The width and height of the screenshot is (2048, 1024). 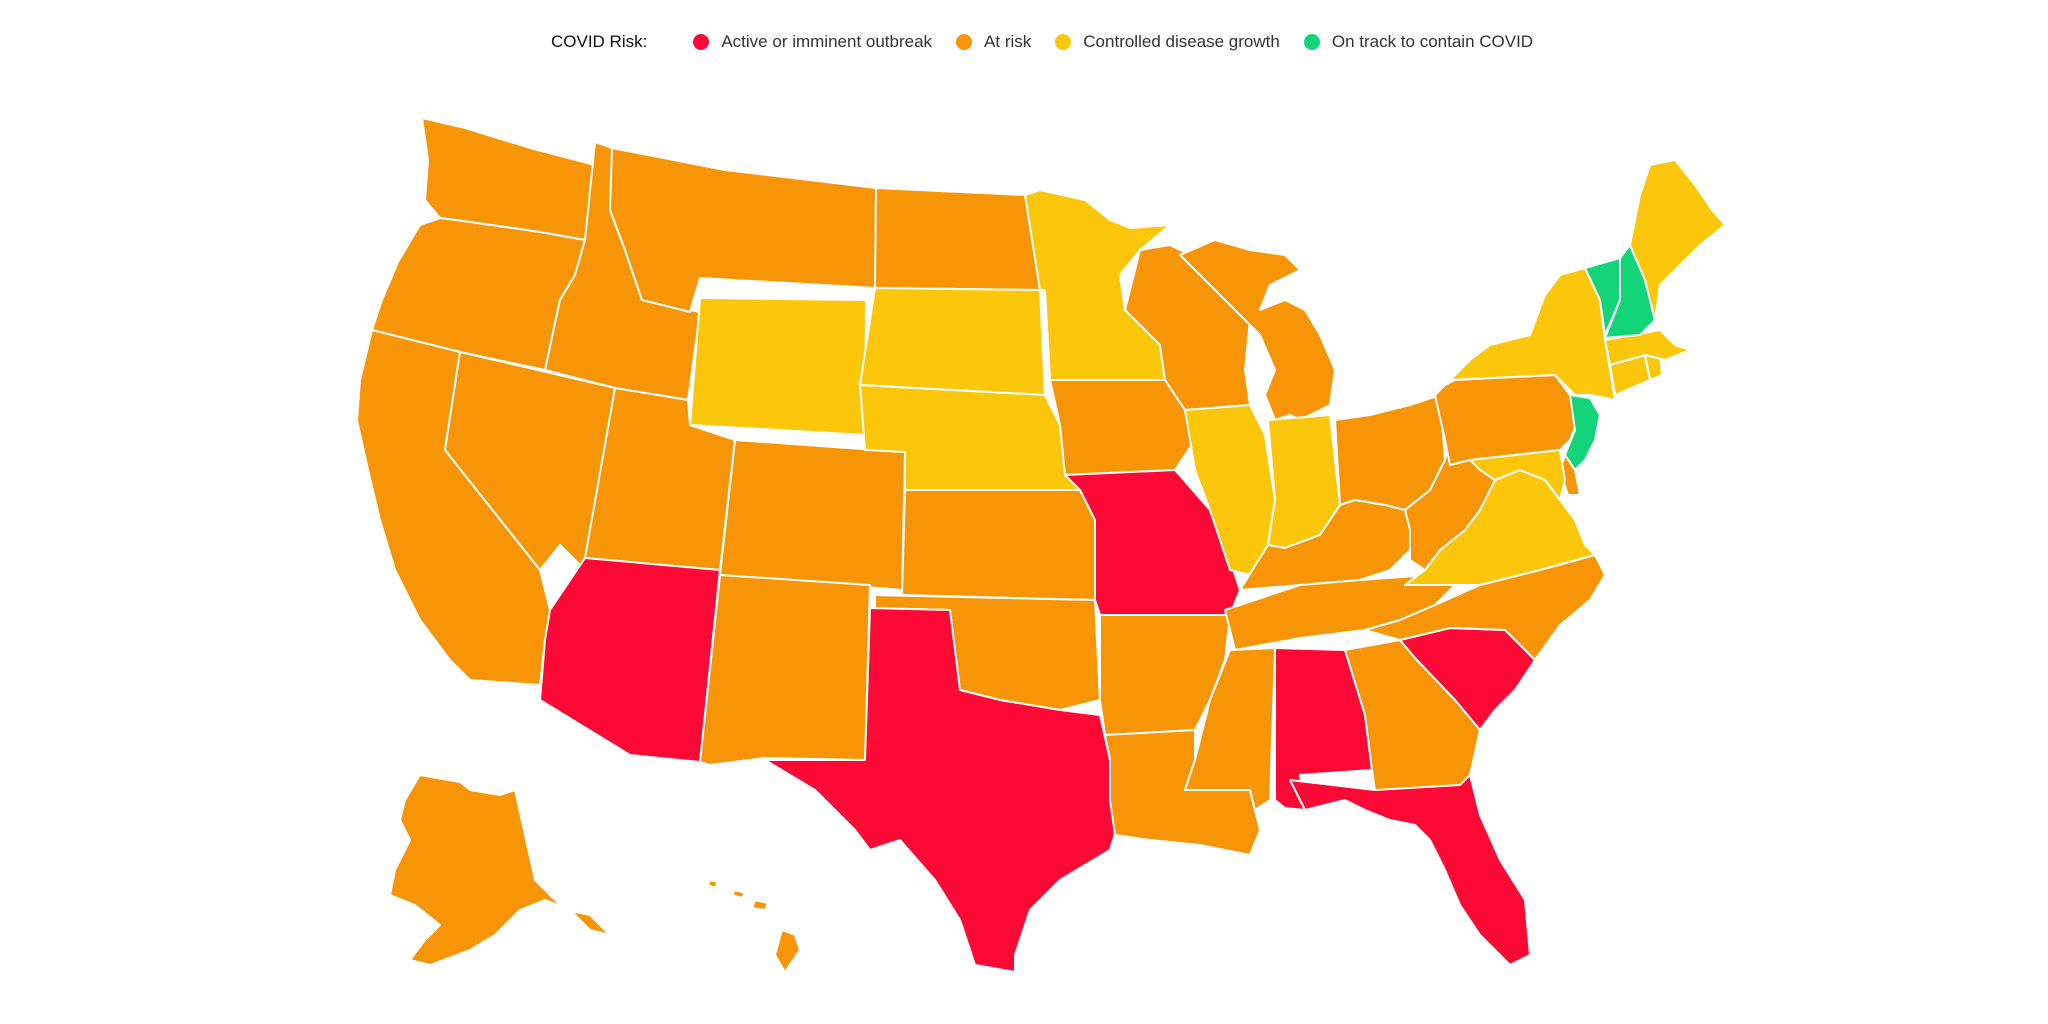 I want to click on legend-label: At risk, so click(x=1008, y=41).